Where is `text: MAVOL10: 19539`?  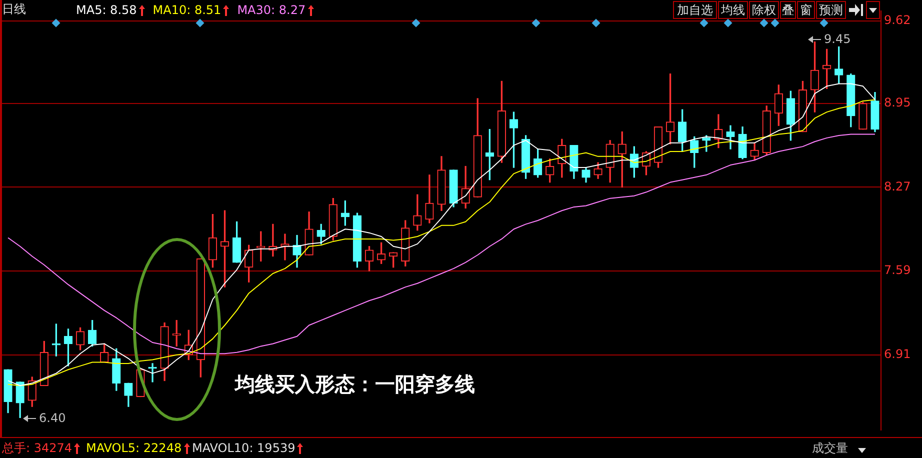
text: MAVOL10: 19539 is located at coordinates (244, 448).